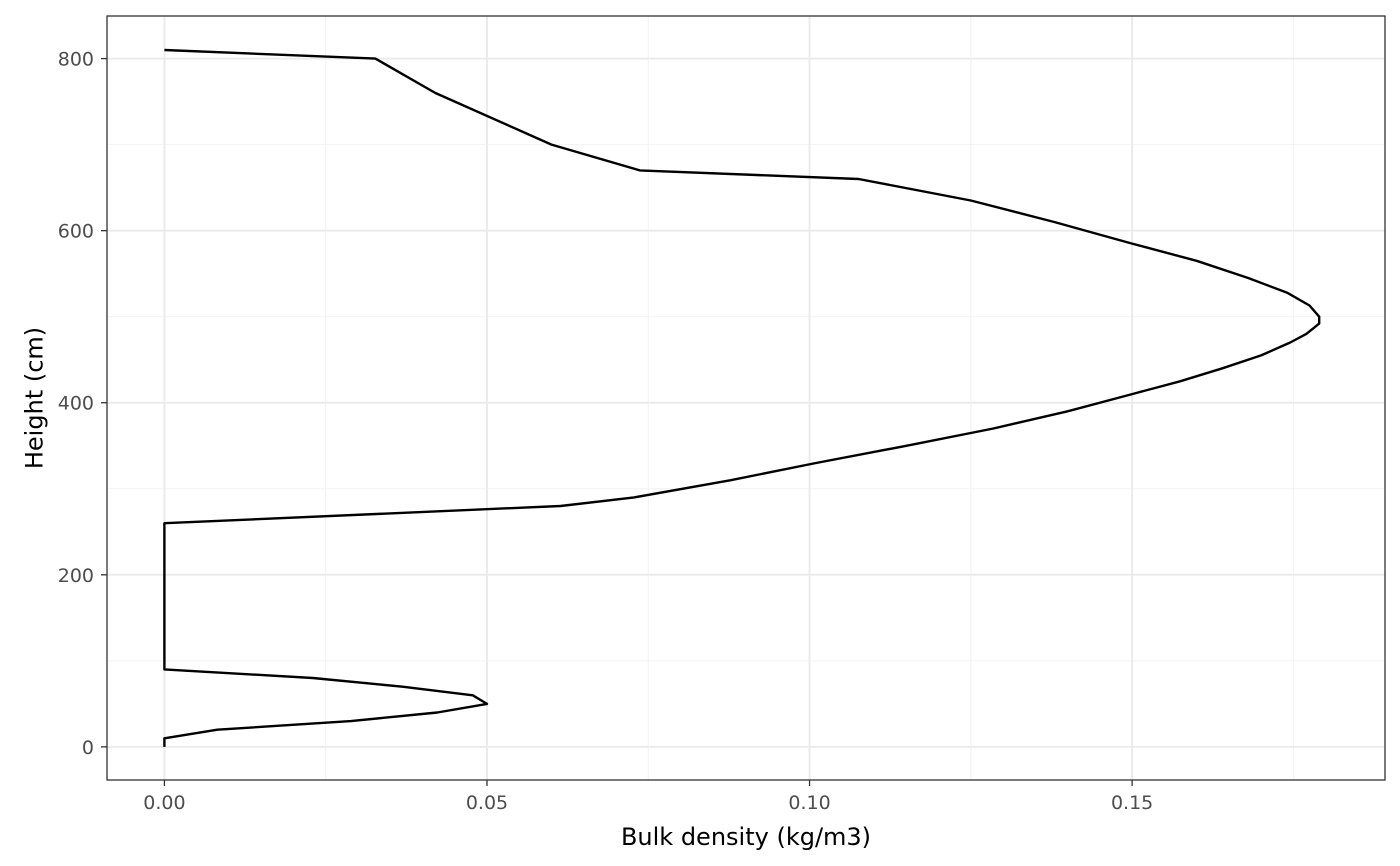  I want to click on x-tick-label: 0.10, so click(809, 803).